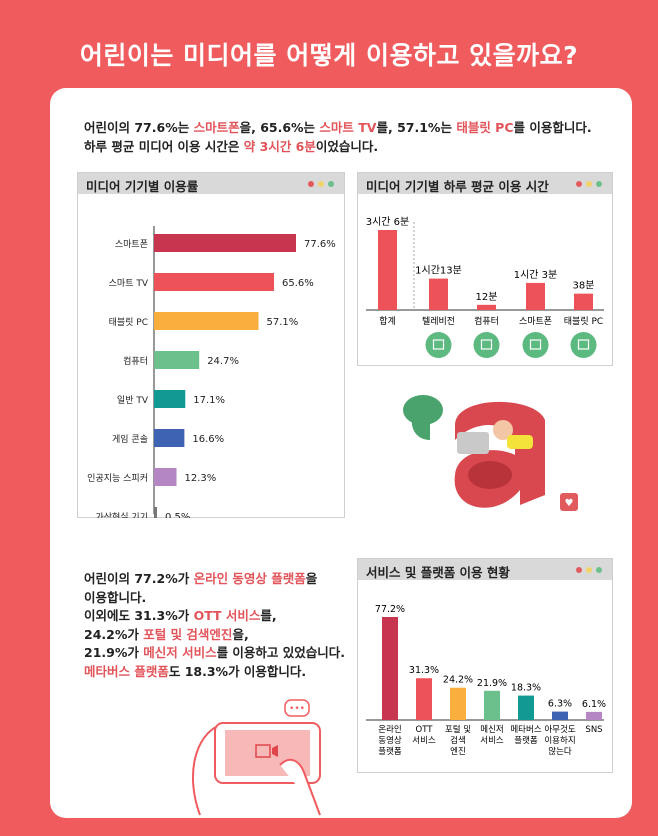 The height and width of the screenshot is (836, 658). I want to click on category-label: 온라인, so click(389, 729).